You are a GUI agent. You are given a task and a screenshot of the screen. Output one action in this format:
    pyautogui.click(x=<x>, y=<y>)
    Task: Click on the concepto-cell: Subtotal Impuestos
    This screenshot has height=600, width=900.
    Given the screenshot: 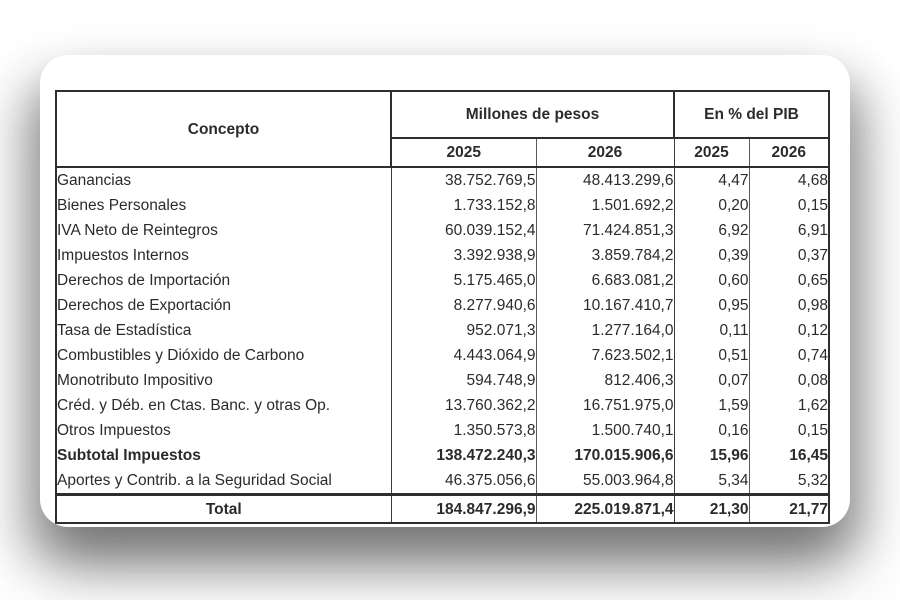 What is the action you would take?
    pyautogui.click(x=224, y=455)
    